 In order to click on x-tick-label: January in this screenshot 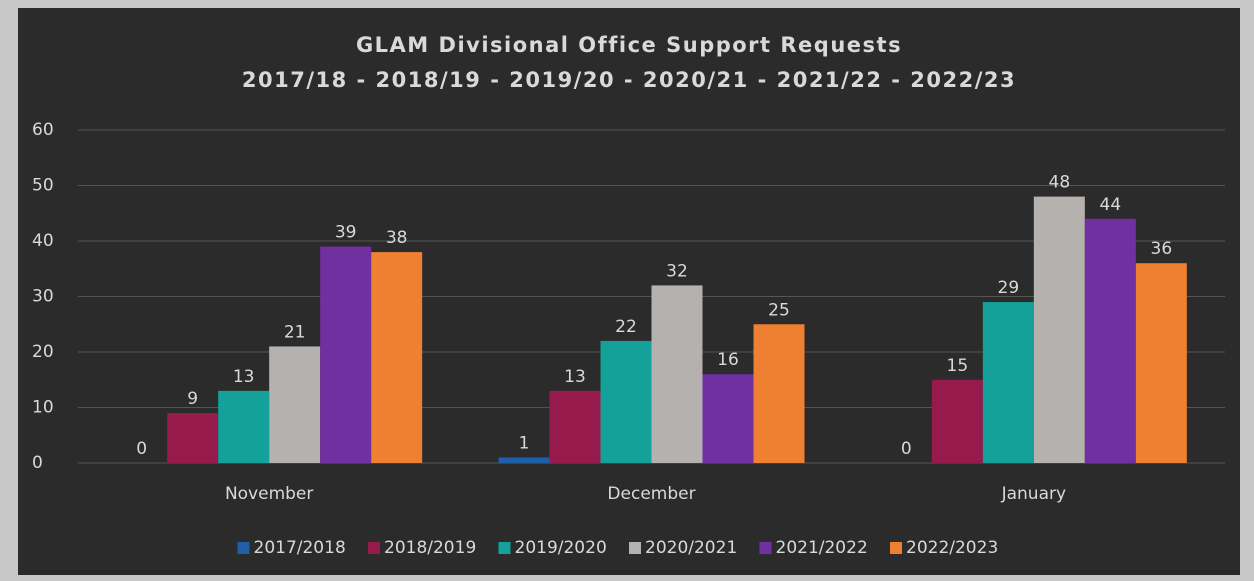, I will do `click(1033, 494)`.